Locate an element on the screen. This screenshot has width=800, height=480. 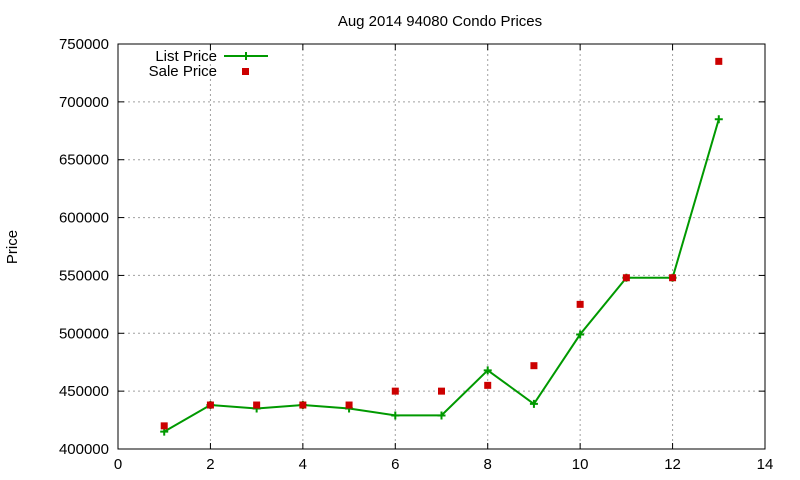
x-tick-label: 10 is located at coordinates (580, 464).